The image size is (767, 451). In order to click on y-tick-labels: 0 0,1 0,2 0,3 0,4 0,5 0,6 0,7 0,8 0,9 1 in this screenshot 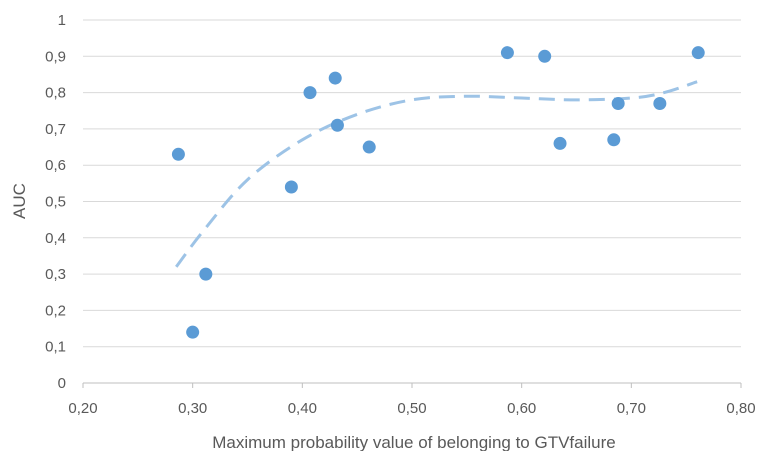, I will do `click(55, 202)`.